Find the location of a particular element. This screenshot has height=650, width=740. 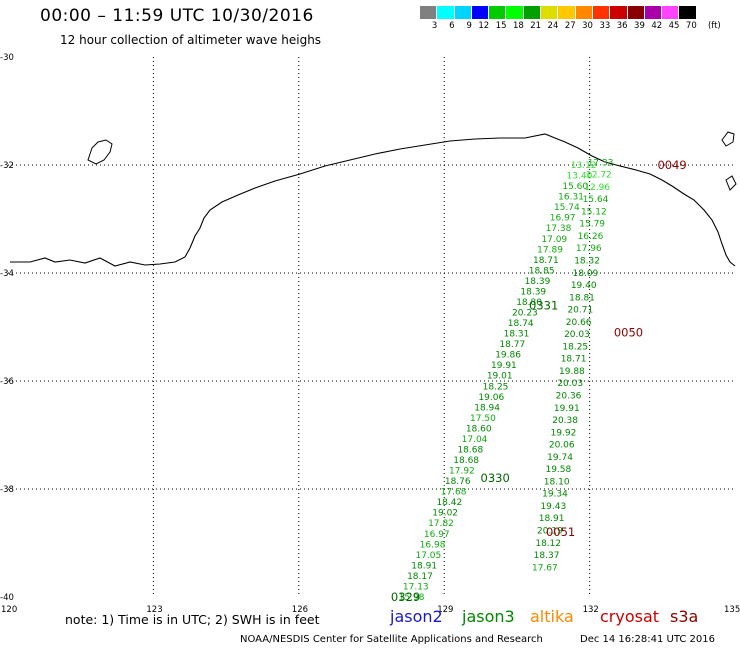

track-0330-reading: 16.97 is located at coordinates (437, 535).